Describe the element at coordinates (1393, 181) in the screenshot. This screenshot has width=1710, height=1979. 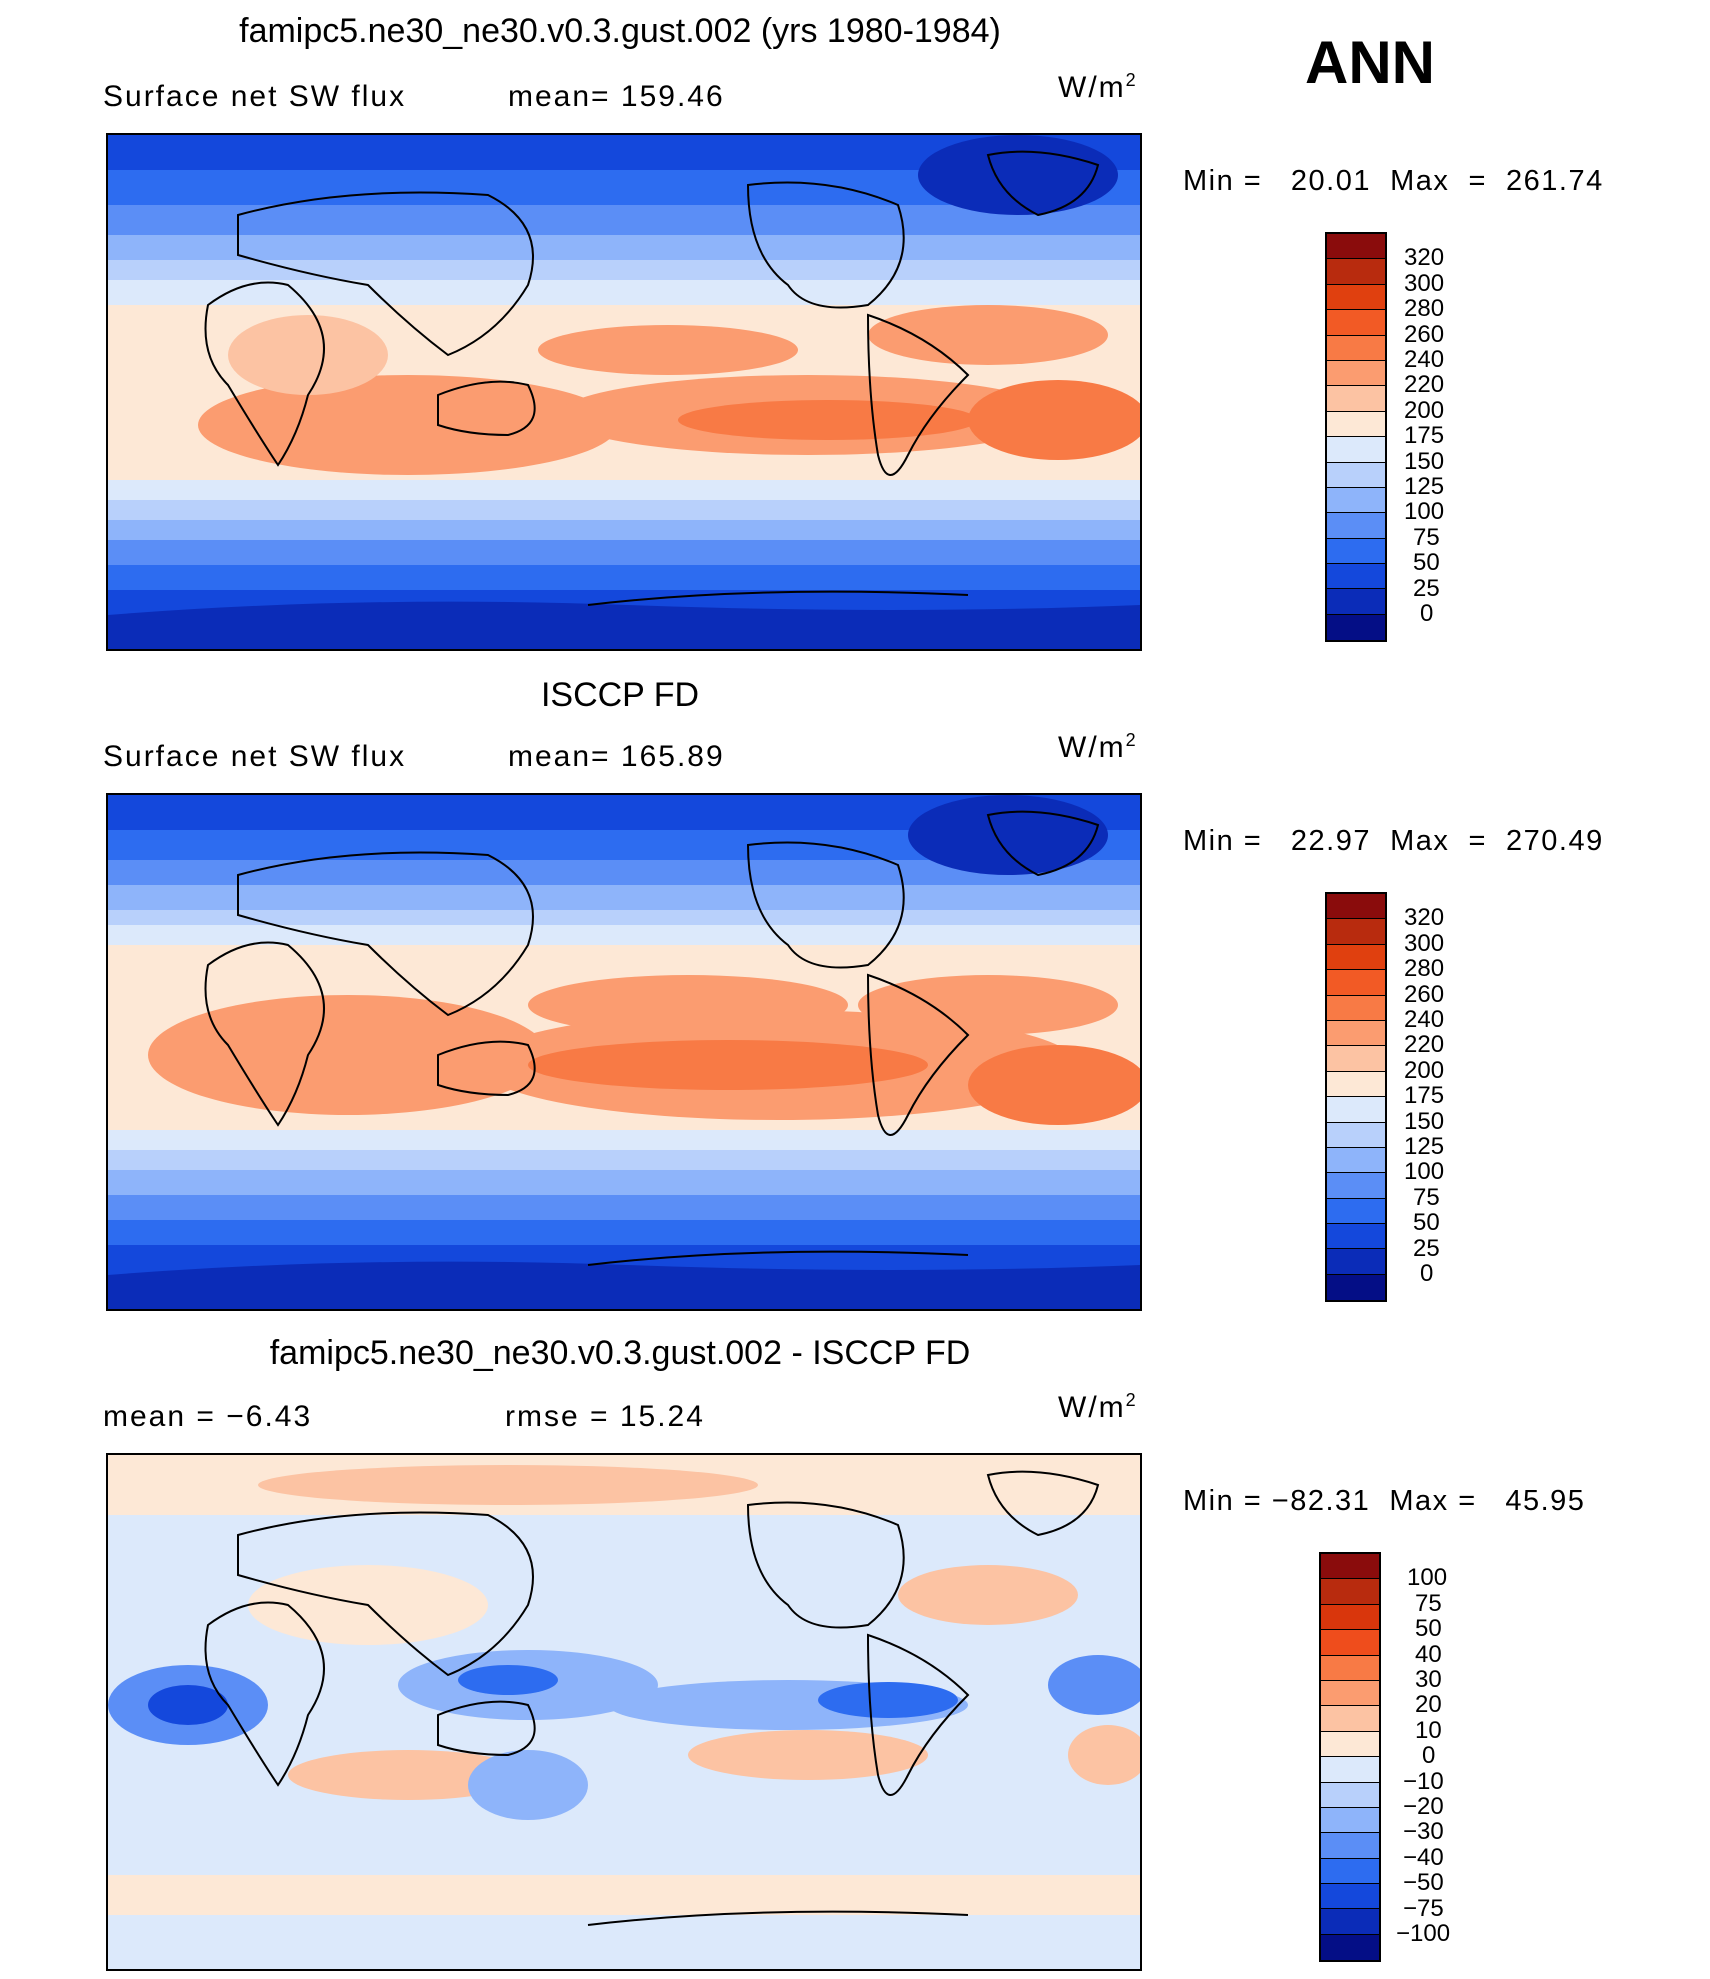
I see `panel1-minmax: Min = 20.01 Max = 261.74` at that location.